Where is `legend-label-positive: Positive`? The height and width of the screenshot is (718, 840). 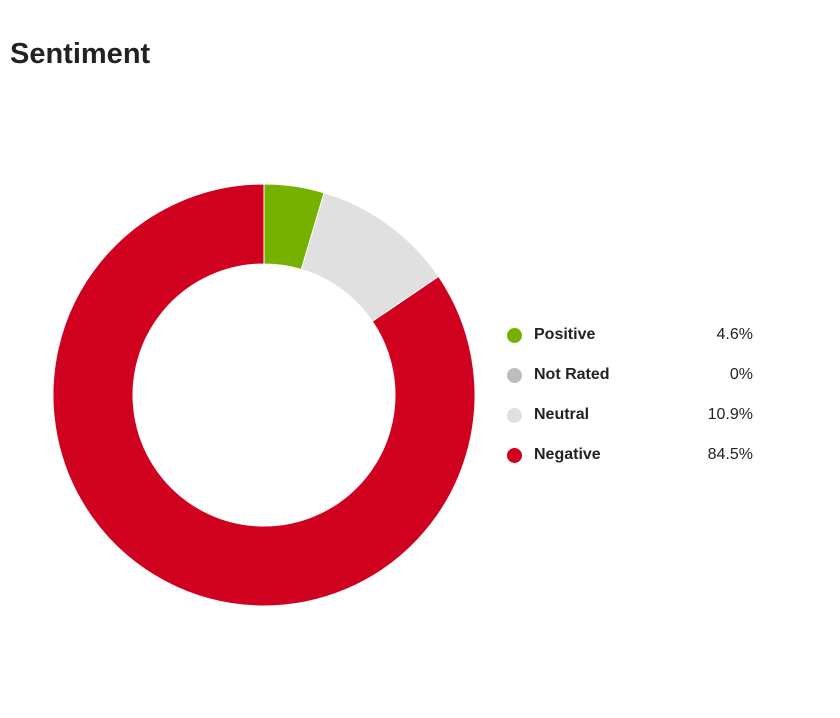
legend-label-positive: Positive is located at coordinates (565, 334).